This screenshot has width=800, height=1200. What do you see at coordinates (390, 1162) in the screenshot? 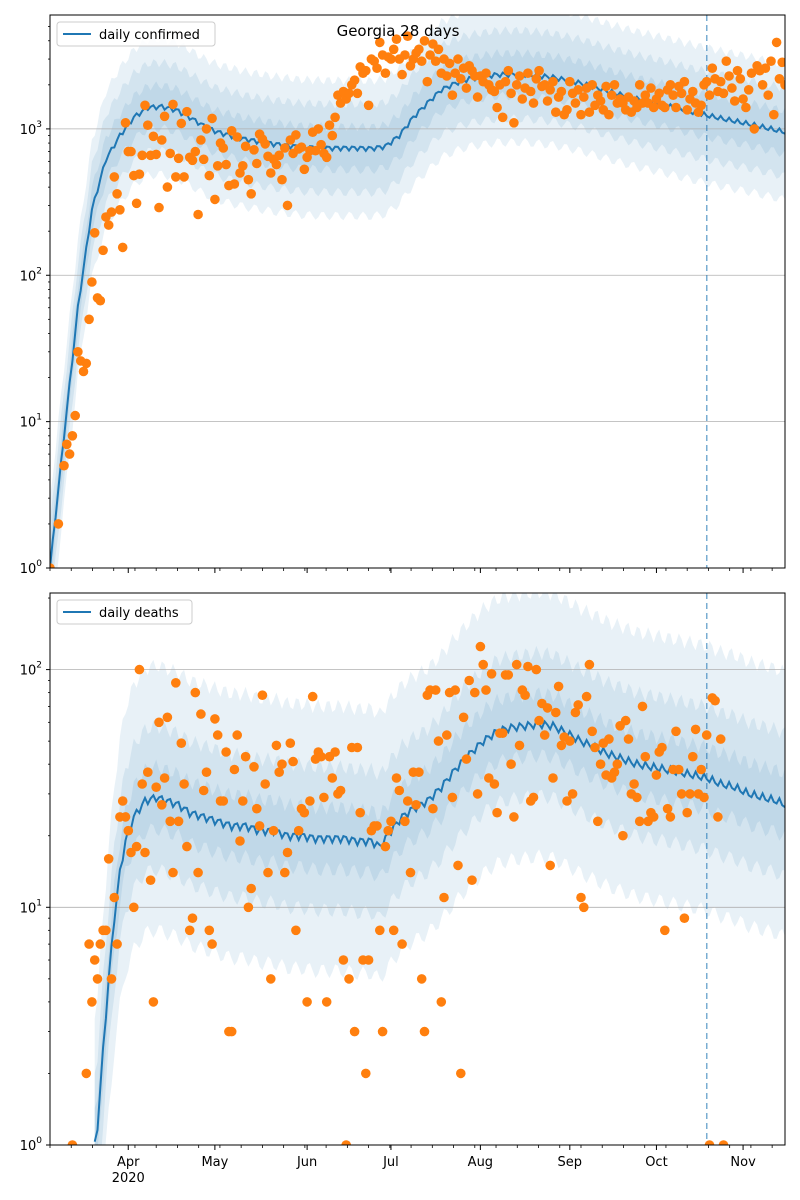
I see `x-tick-label: Jul` at bounding box center [390, 1162].